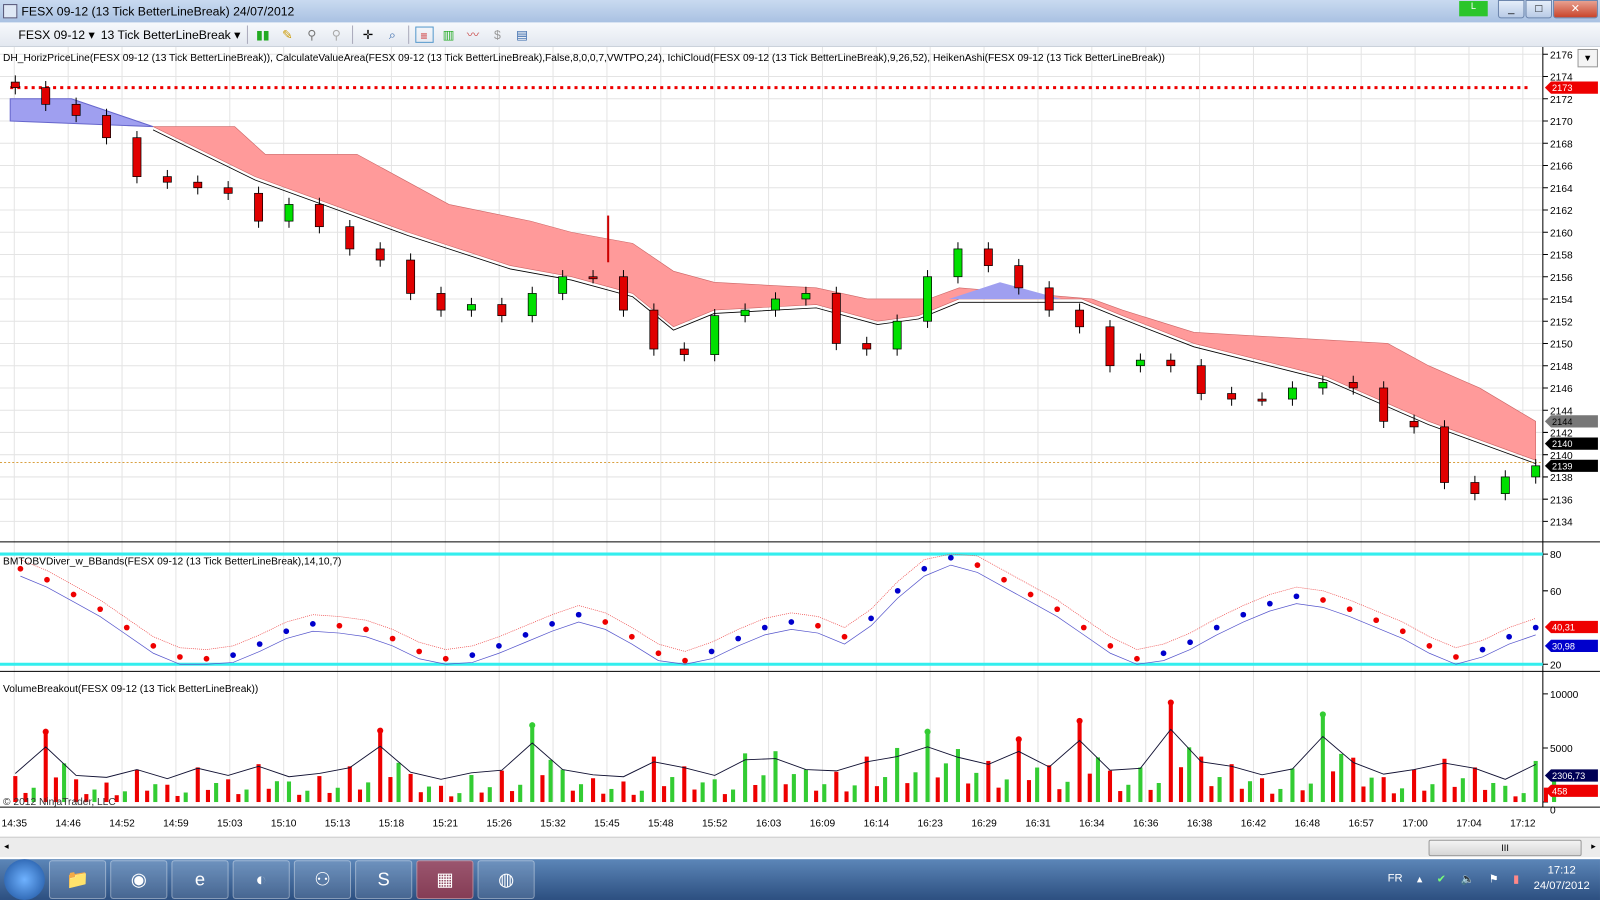 The height and width of the screenshot is (900, 1600). I want to click on show-hidden-icon: ▴, so click(1419, 879).